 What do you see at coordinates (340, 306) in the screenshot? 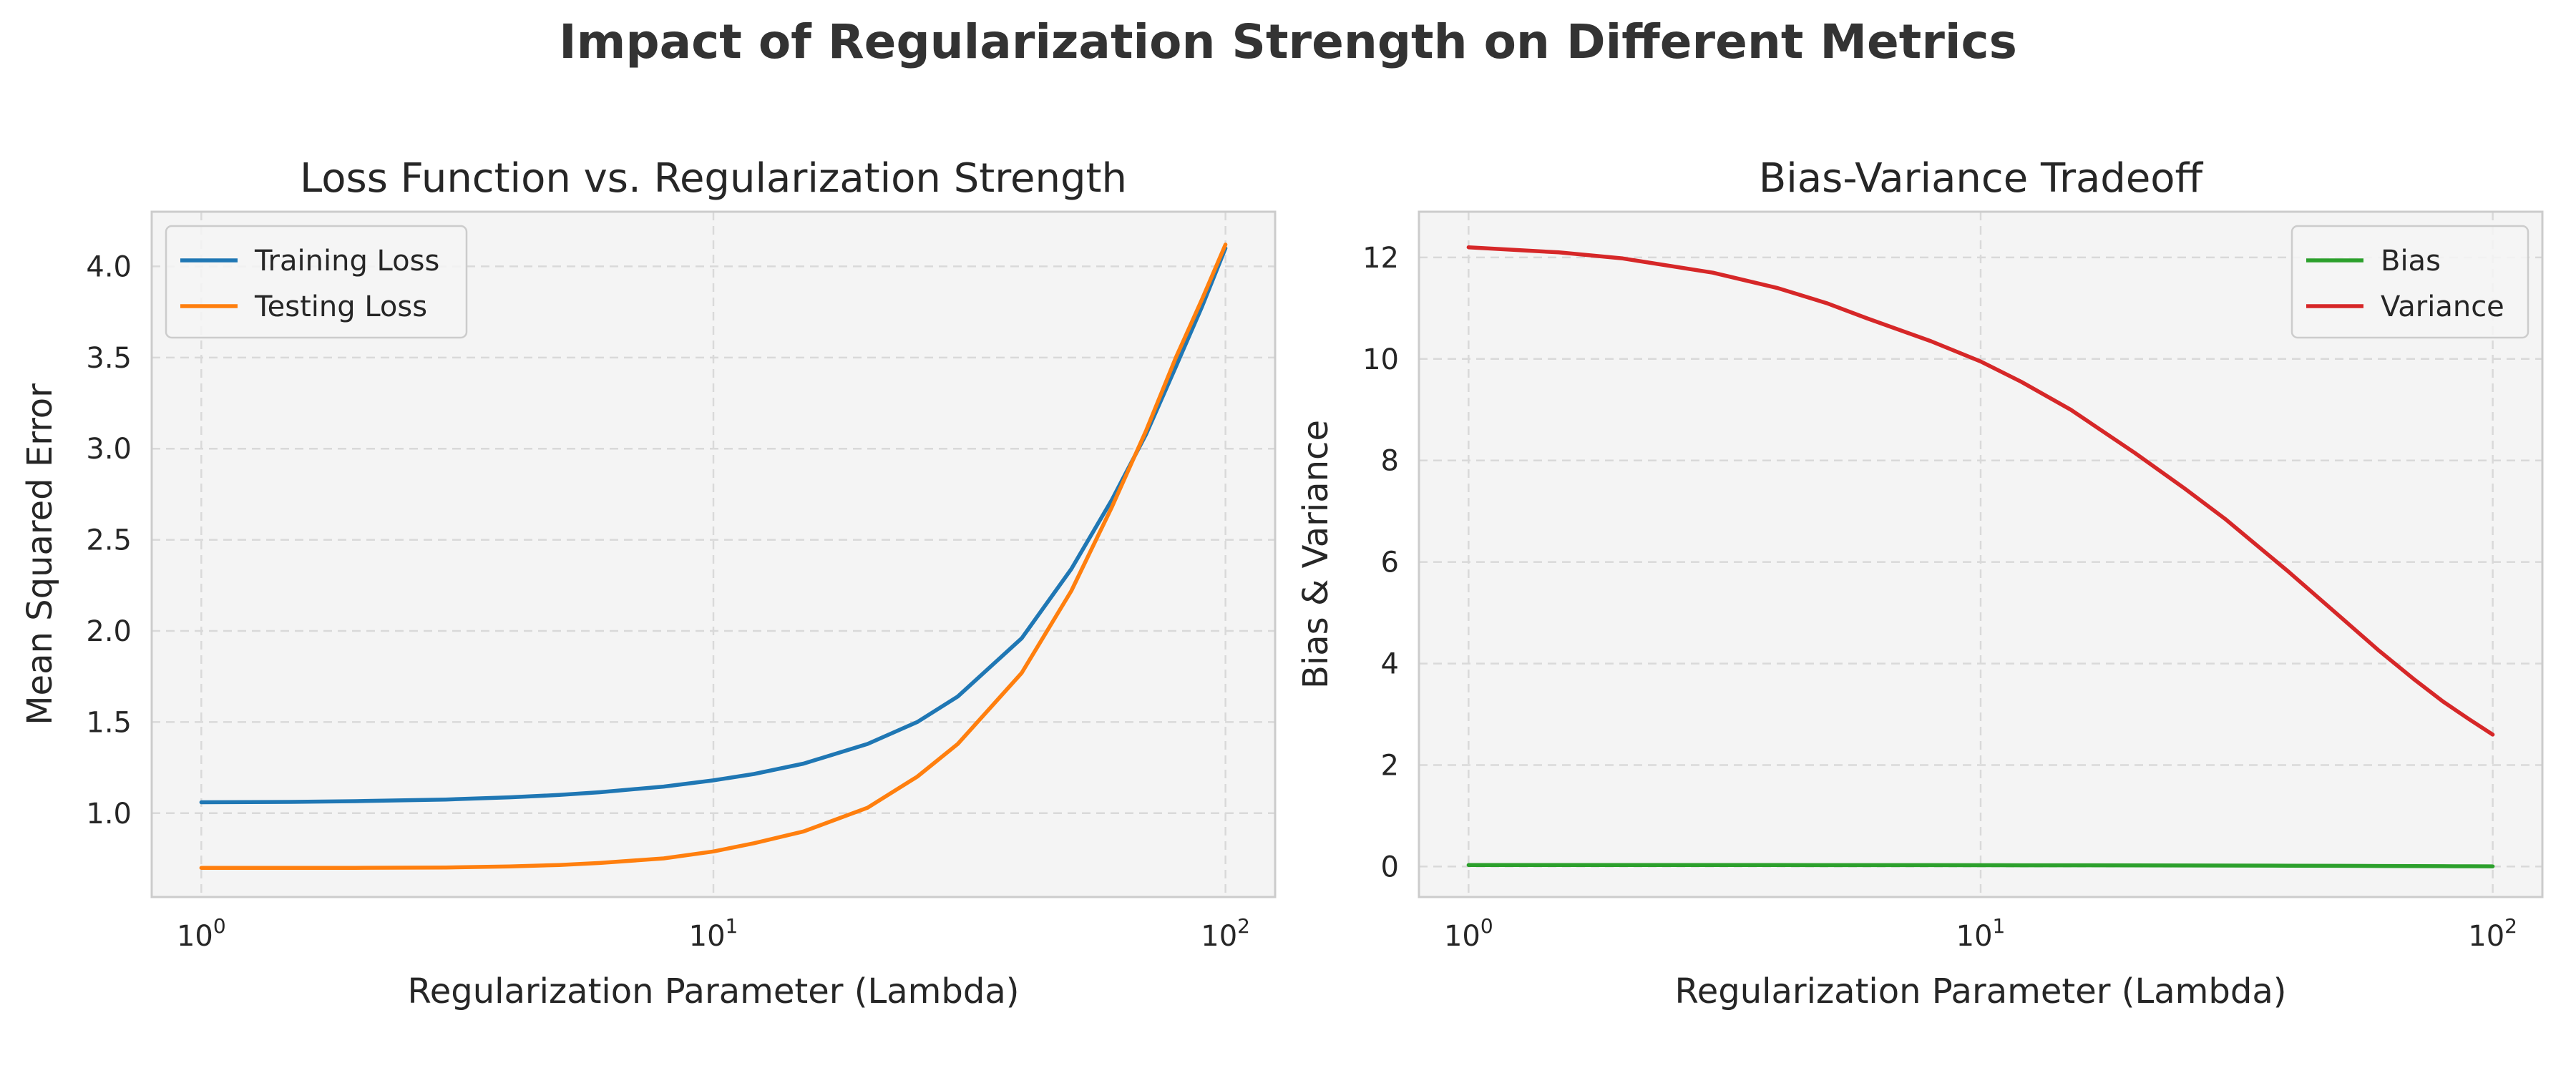
I see `legend-label: Testing Loss` at bounding box center [340, 306].